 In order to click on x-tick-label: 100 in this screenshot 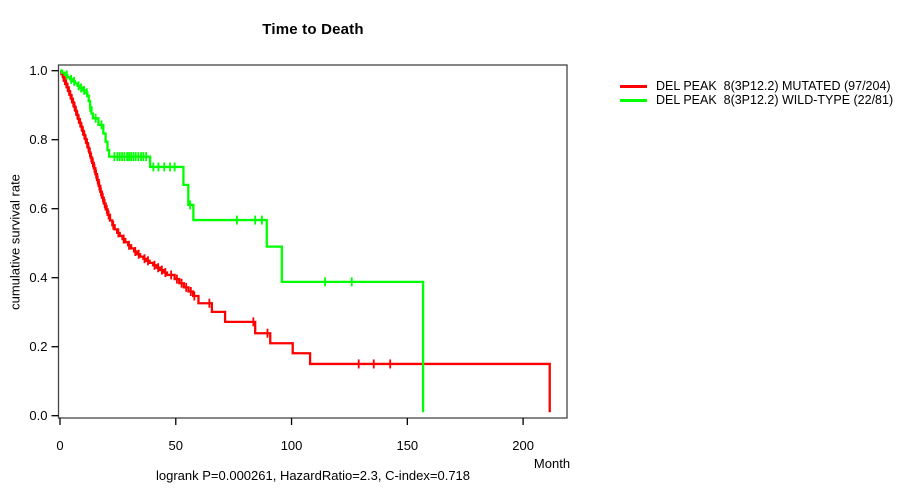, I will do `click(292, 445)`.